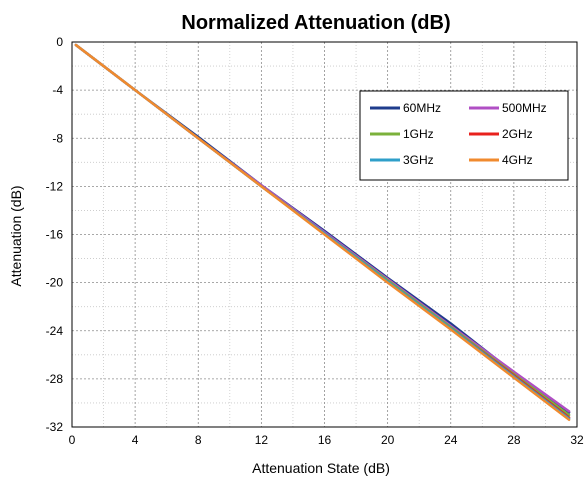 The width and height of the screenshot is (587, 480). Describe the element at coordinates (55, 283) in the screenshot. I see `y-tick-label: -20` at that location.